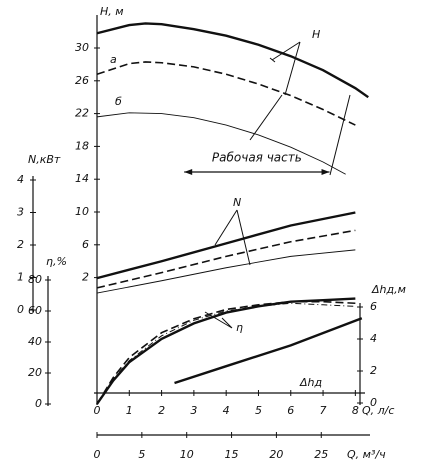 The width and height of the screenshot is (425, 471). What do you see at coordinates (82, 113) in the screenshot?
I see `y-tick-label: 22` at bounding box center [82, 113].